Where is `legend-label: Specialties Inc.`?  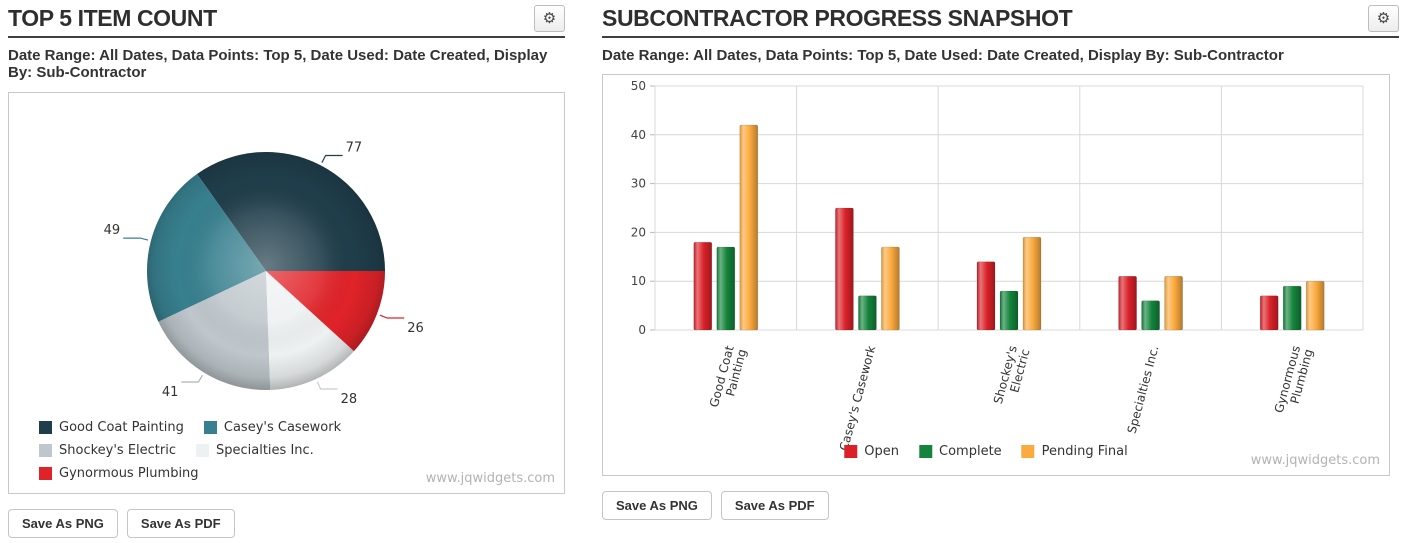
legend-label: Specialties Inc. is located at coordinates (265, 450).